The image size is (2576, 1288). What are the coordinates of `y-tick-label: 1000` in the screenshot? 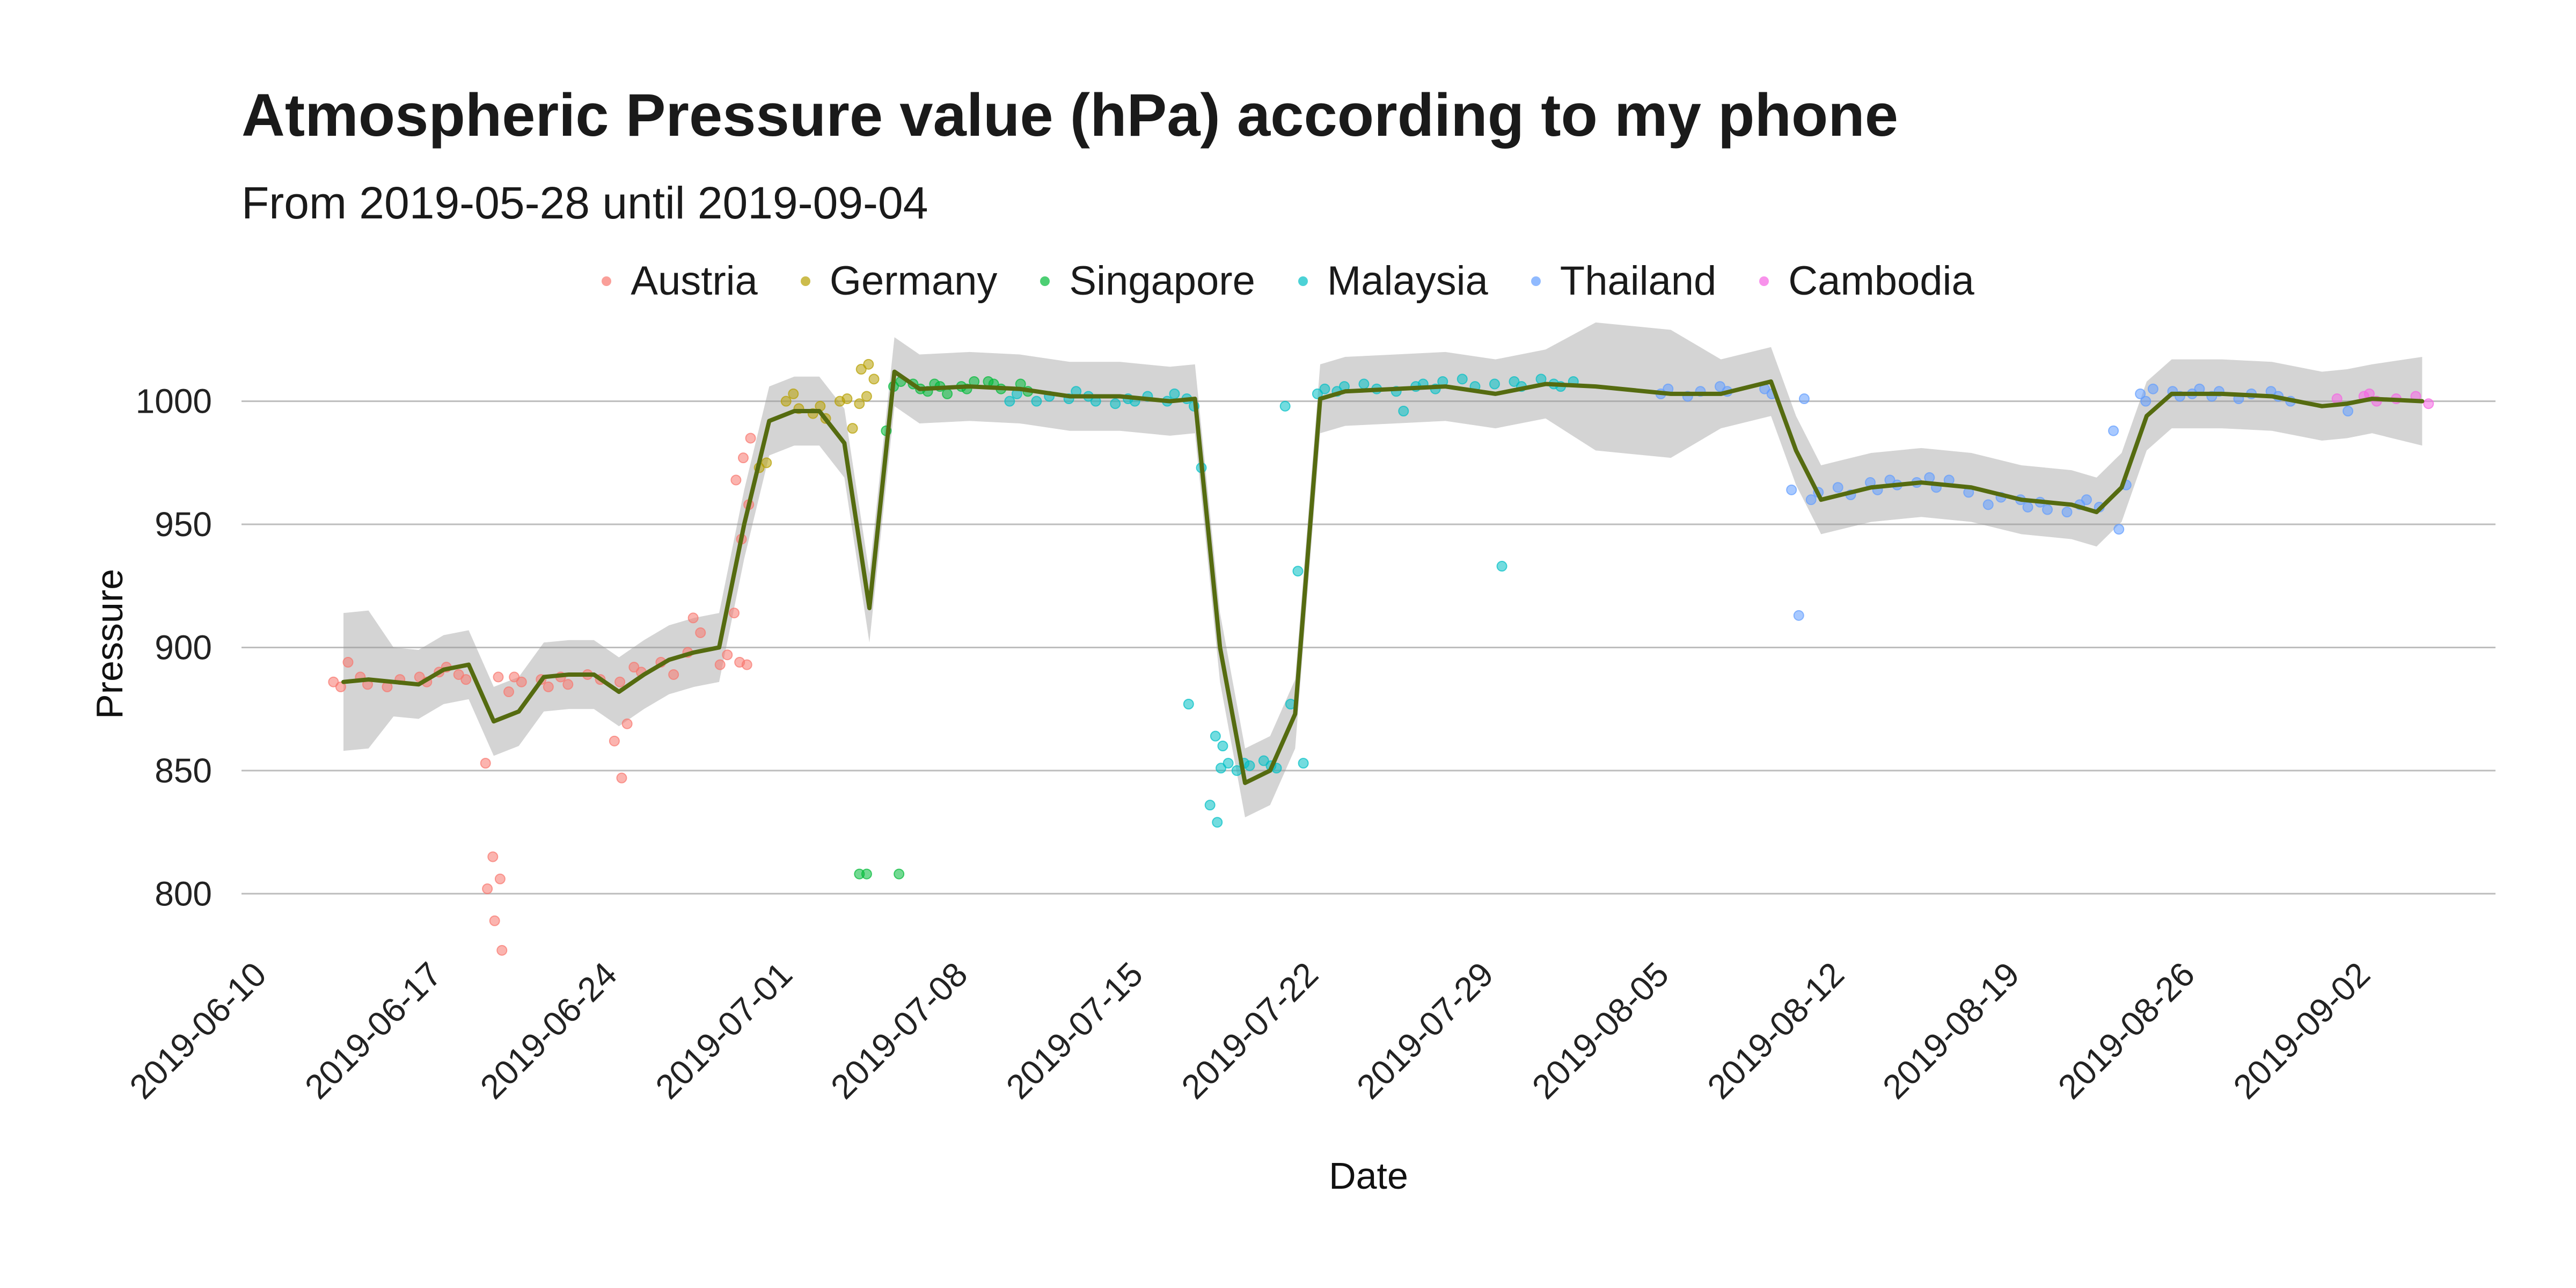 It's located at (174, 401).